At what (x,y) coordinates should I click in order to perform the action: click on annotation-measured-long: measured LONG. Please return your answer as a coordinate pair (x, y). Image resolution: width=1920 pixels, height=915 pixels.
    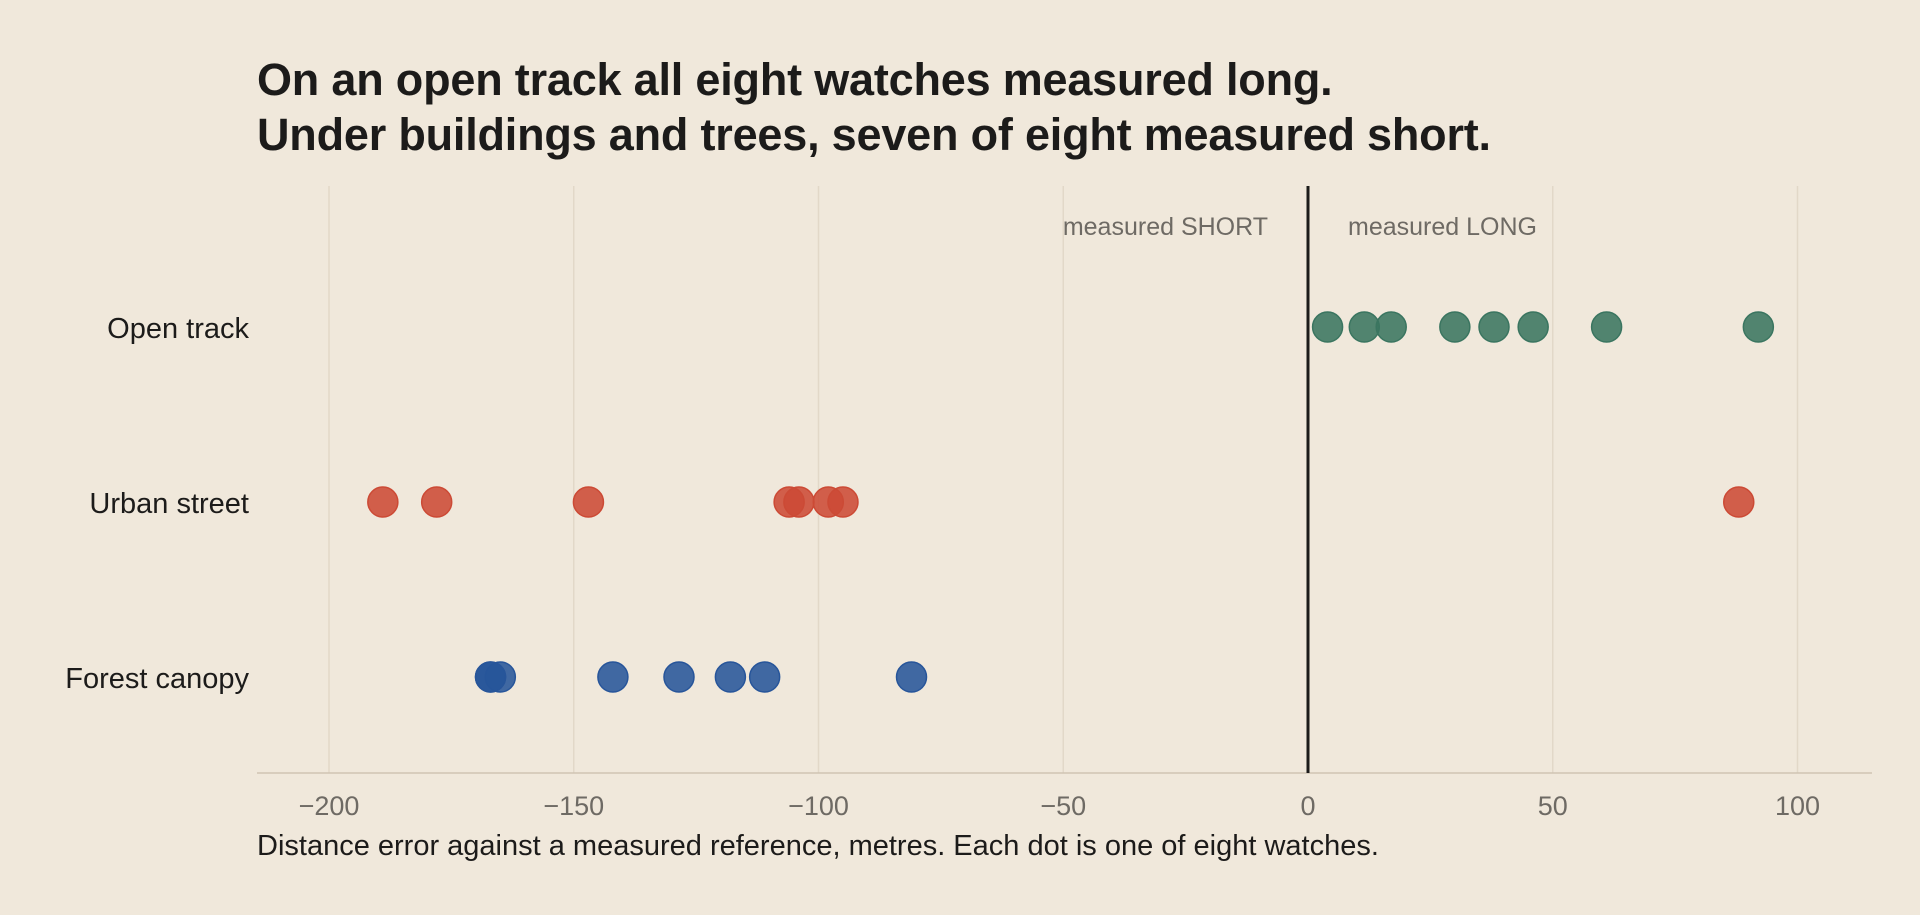
    Looking at the image, I should click on (1442, 227).